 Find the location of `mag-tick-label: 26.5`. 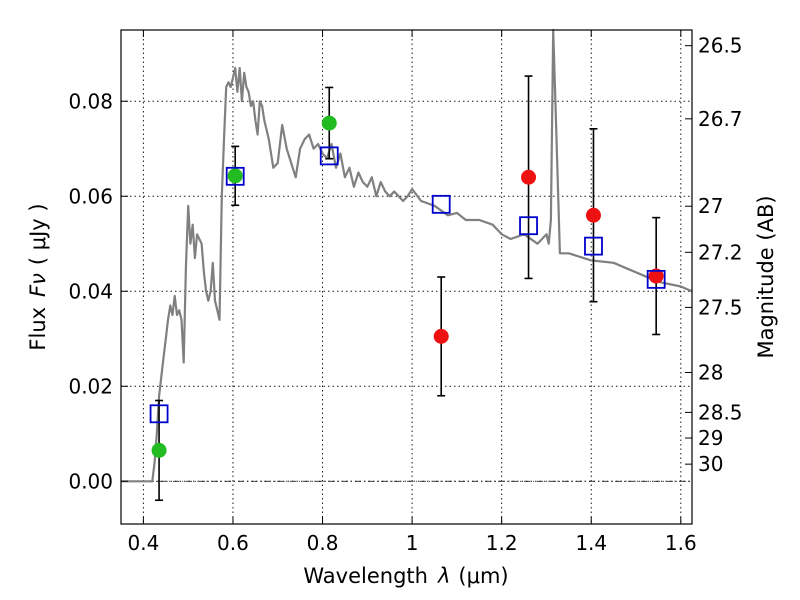

mag-tick-label: 26.5 is located at coordinates (720, 46).